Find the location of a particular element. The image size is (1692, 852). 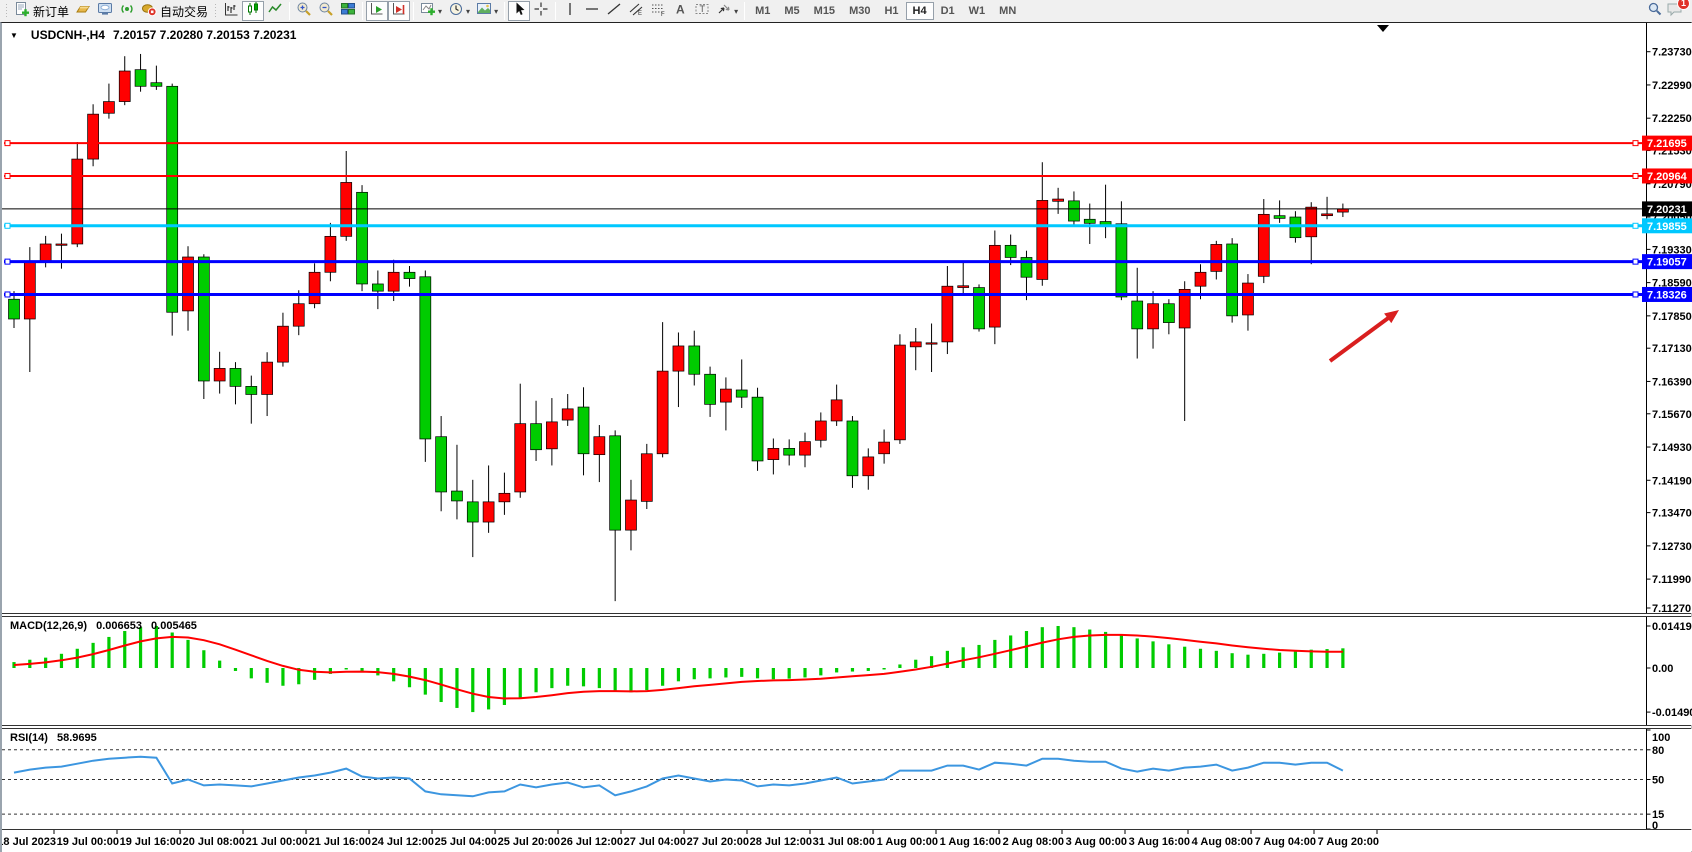

vertical-line-button is located at coordinates (570, 11).